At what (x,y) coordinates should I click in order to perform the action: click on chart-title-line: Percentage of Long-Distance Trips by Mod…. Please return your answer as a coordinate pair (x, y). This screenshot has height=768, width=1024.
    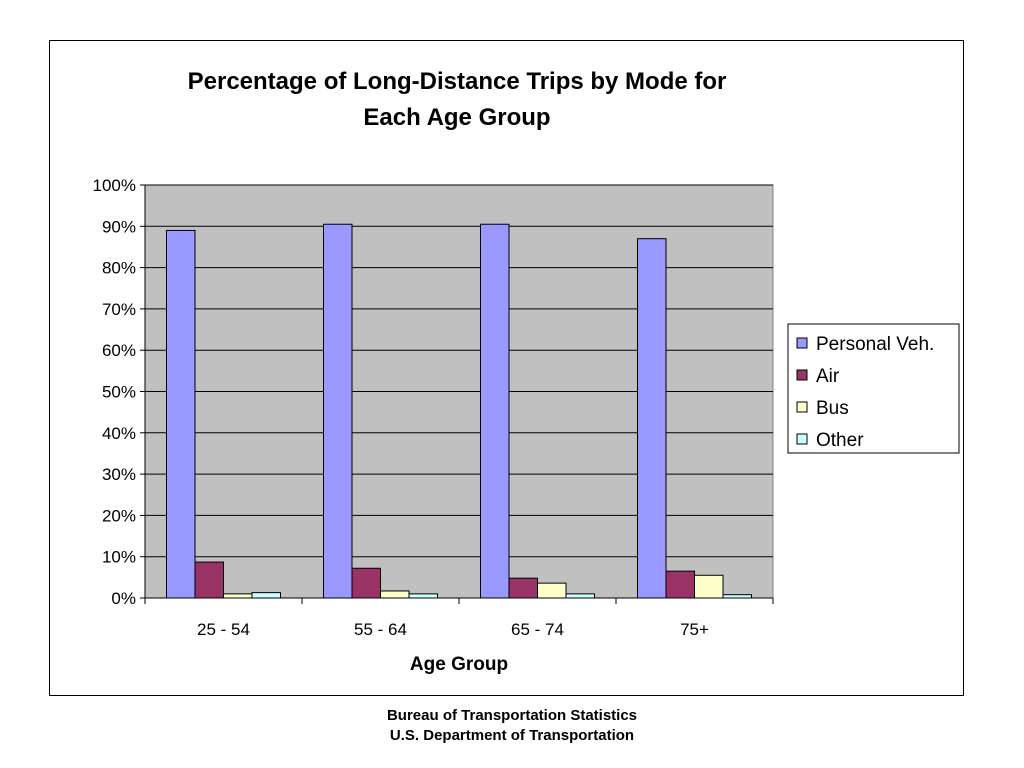
    Looking at the image, I should click on (457, 81).